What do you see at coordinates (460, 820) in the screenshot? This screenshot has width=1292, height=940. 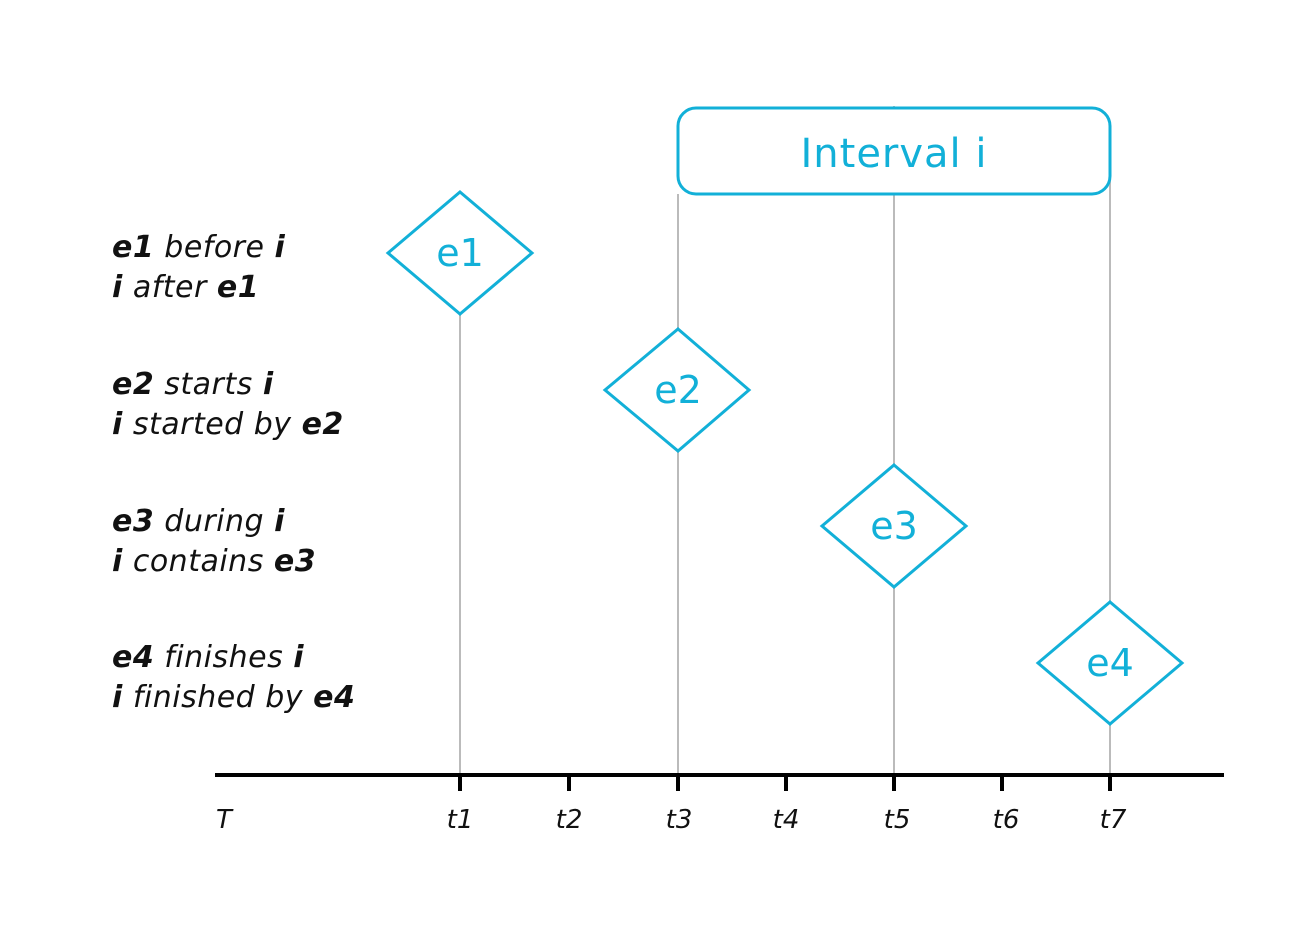 I see `tick-label-t1: t1` at bounding box center [460, 820].